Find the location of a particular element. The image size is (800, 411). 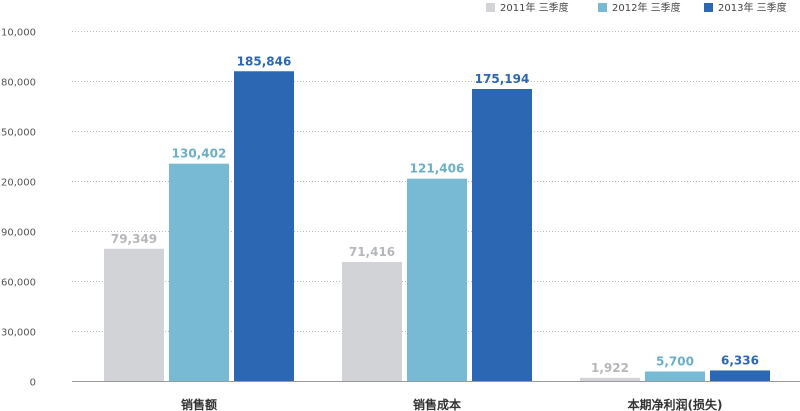

data-label: 6,336 is located at coordinates (740, 360).